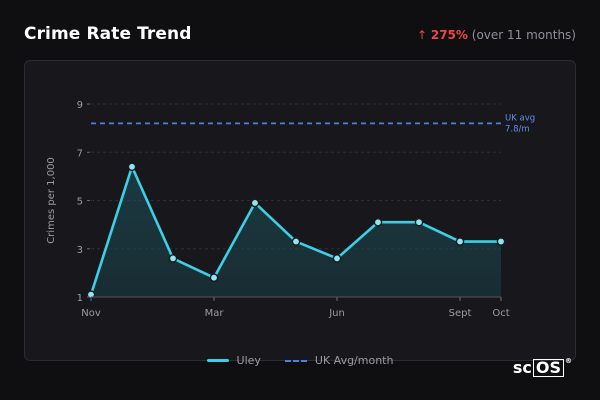  Describe the element at coordinates (233, 360) in the screenshot. I see `legend-item-uley: Uley` at that location.